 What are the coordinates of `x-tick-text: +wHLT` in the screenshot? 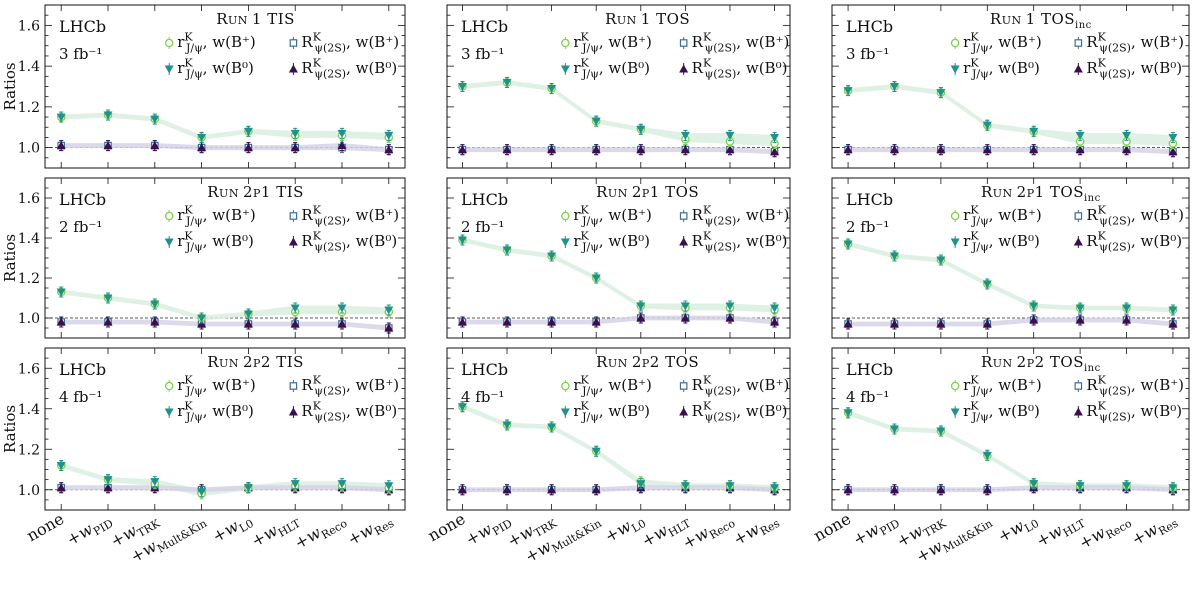 It's located at (275, 531).